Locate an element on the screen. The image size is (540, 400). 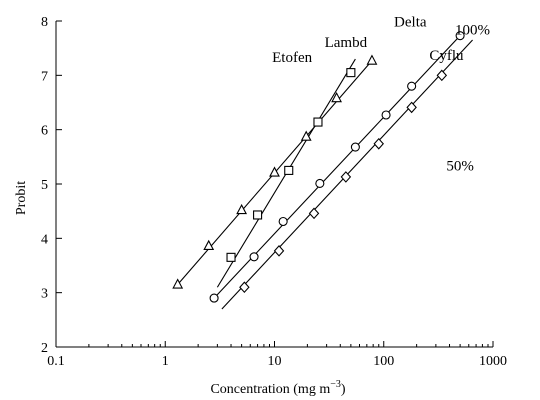
x-axis-label: Concentration (mg m−3) is located at coordinates (277, 388).